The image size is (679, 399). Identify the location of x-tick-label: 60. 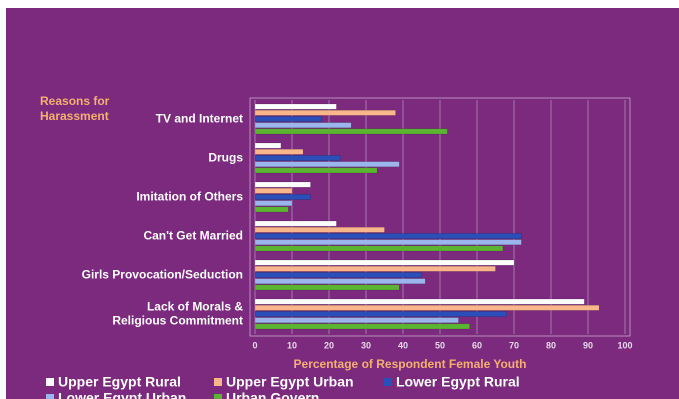
(477, 345).